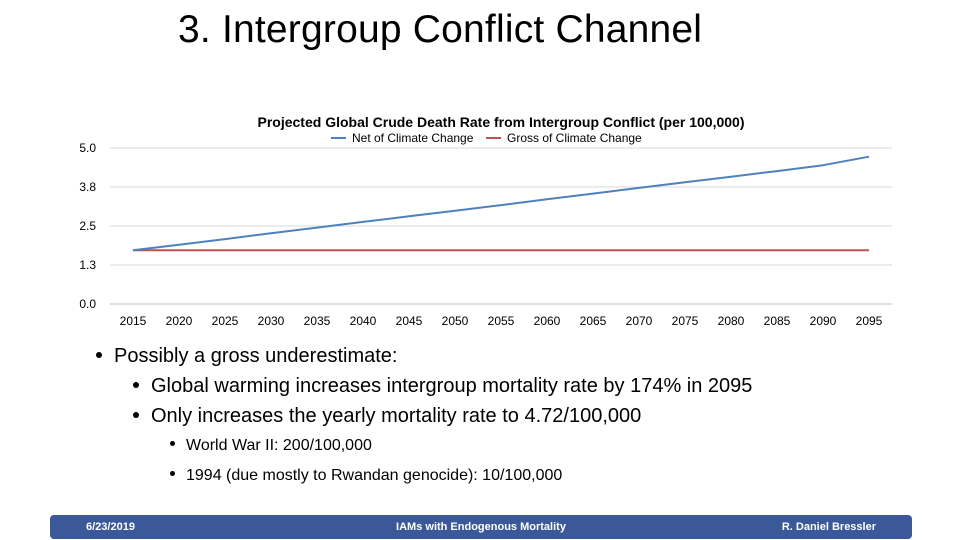  I want to click on x-tick-label: 2070, so click(639, 321).